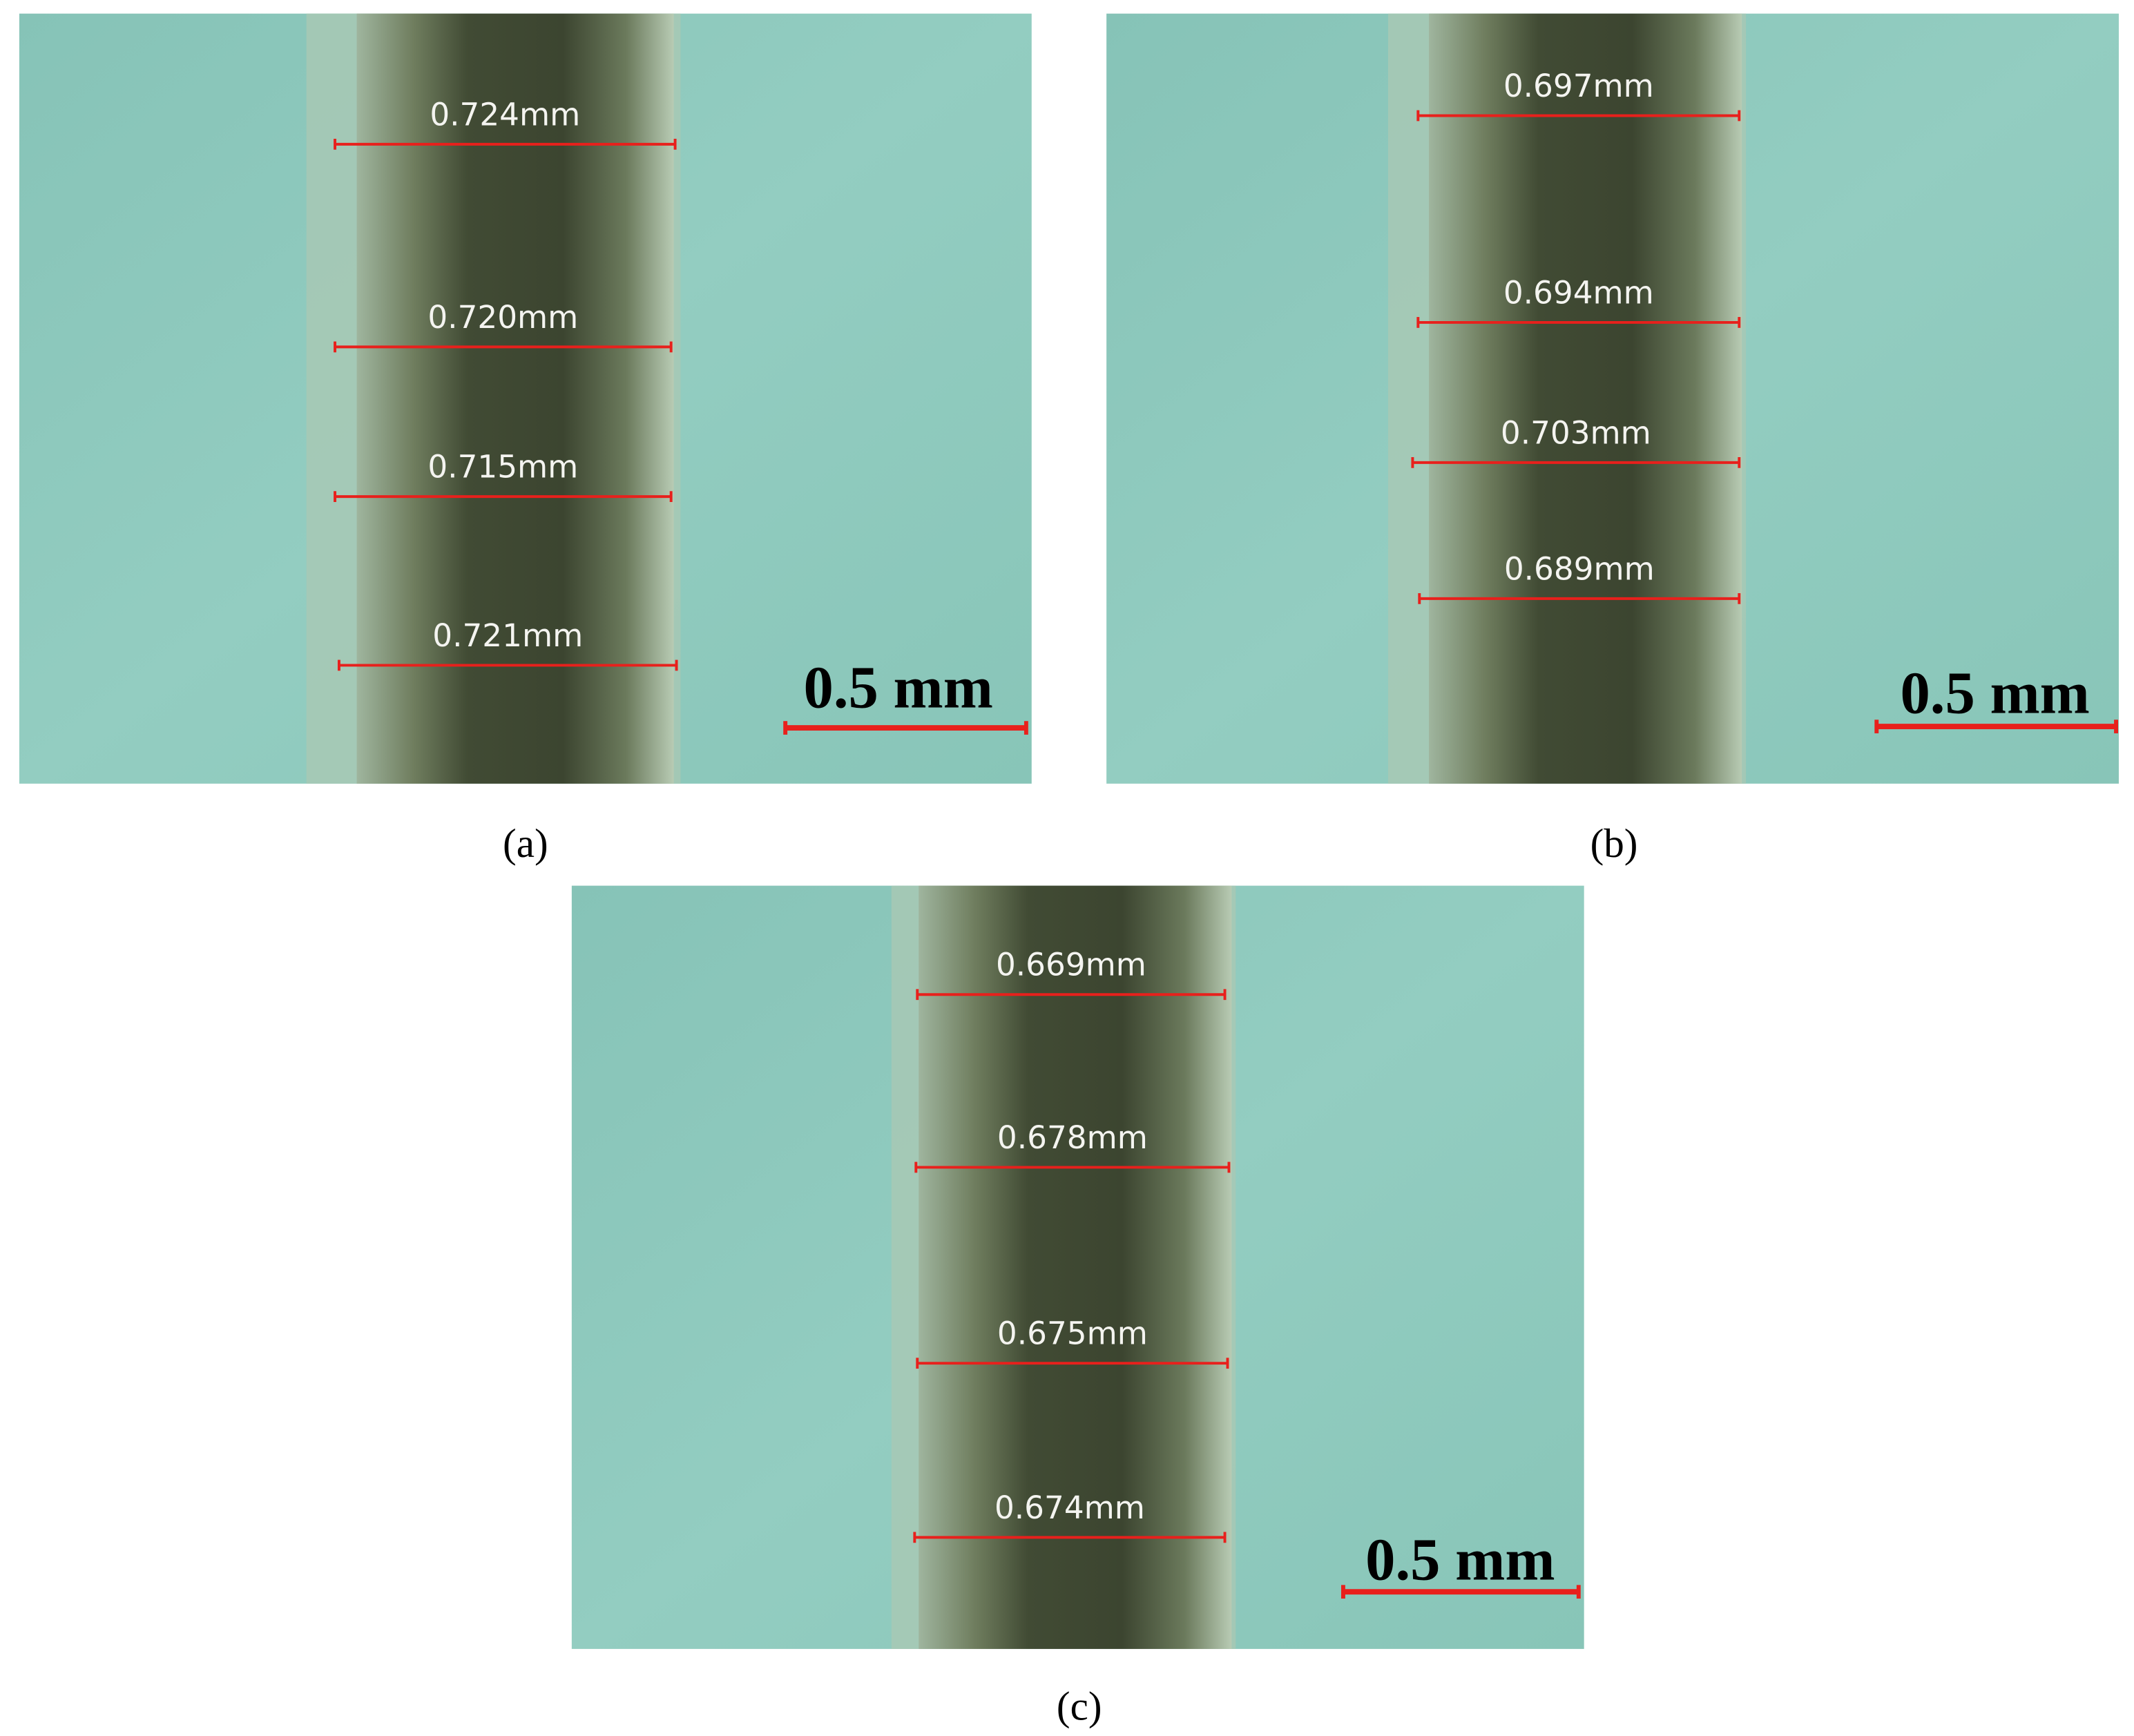  I want to click on measurement-label: 0.675mm, so click(1072, 1333).